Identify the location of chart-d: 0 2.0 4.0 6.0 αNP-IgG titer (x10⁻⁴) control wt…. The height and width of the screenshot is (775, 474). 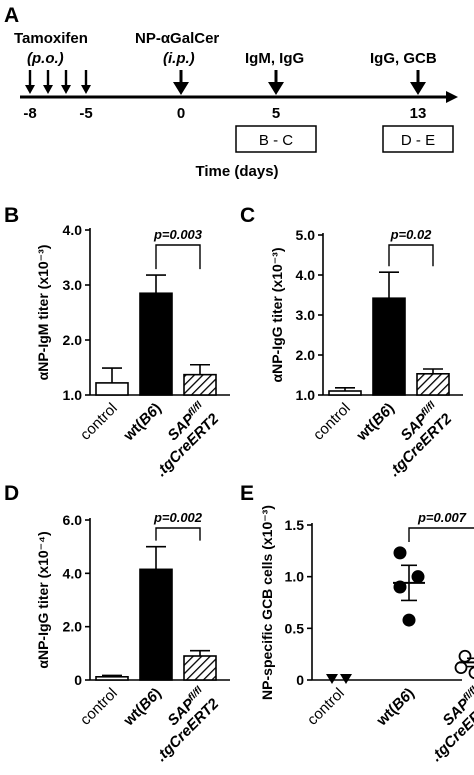
(132, 637).